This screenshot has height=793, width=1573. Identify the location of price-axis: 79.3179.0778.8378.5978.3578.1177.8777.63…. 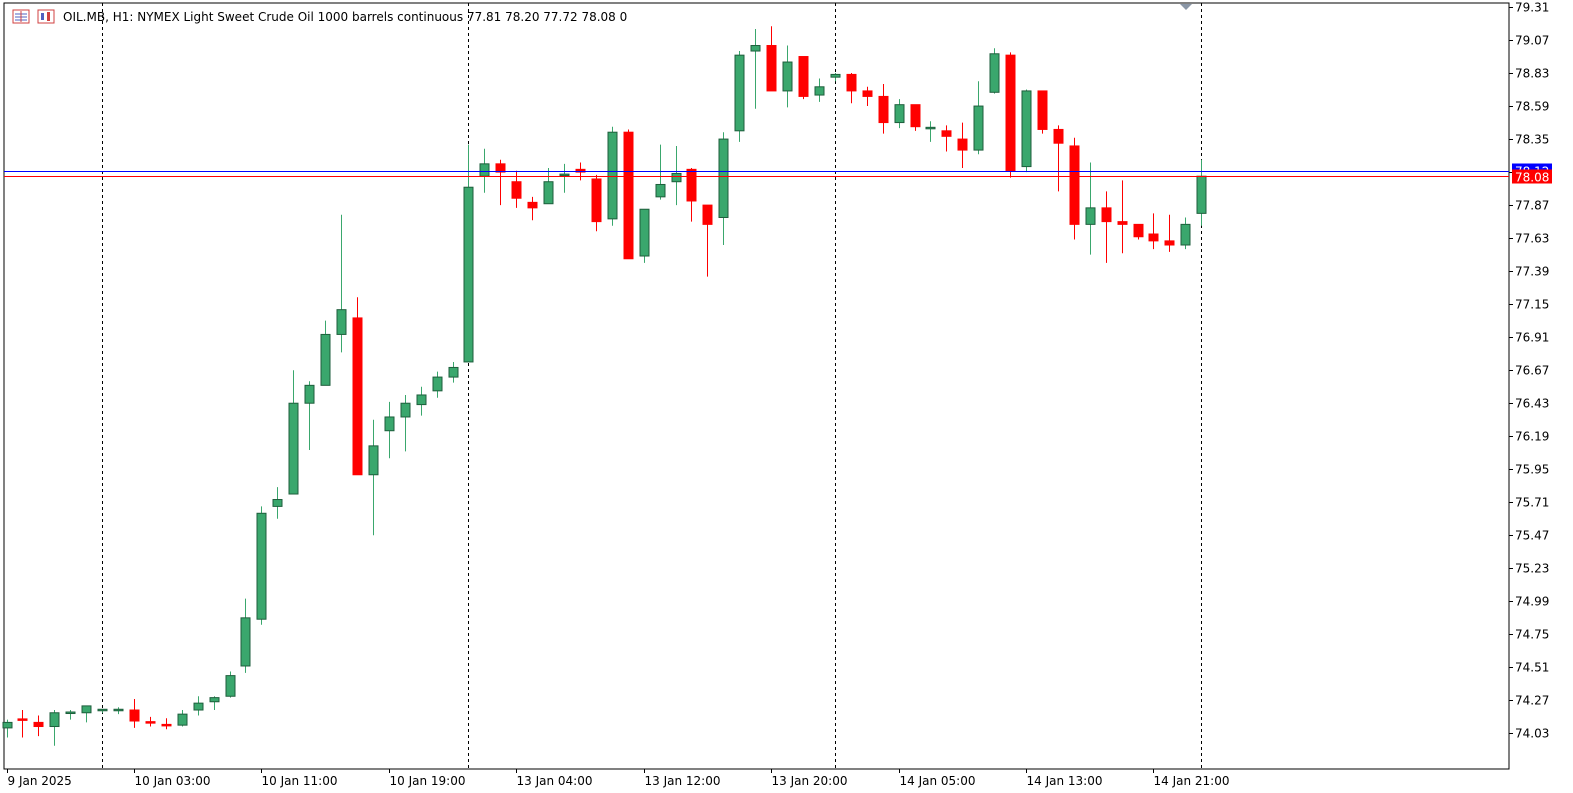
(1530, 371).